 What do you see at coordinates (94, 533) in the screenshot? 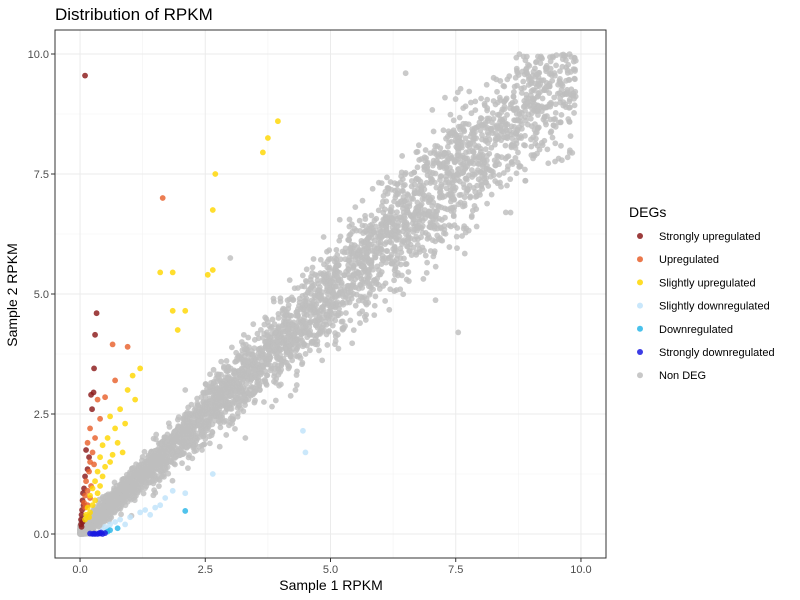
I see `point-strongly-downregulated` at bounding box center [94, 533].